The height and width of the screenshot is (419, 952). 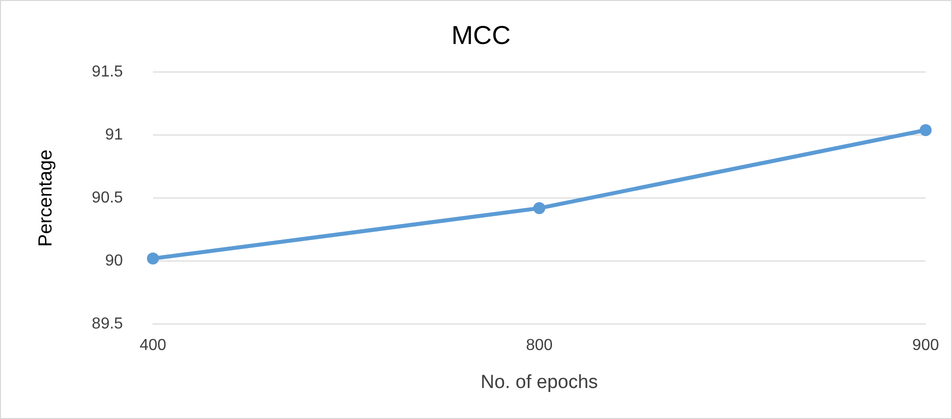 What do you see at coordinates (153, 345) in the screenshot?
I see `x-tick-label: 400` at bounding box center [153, 345].